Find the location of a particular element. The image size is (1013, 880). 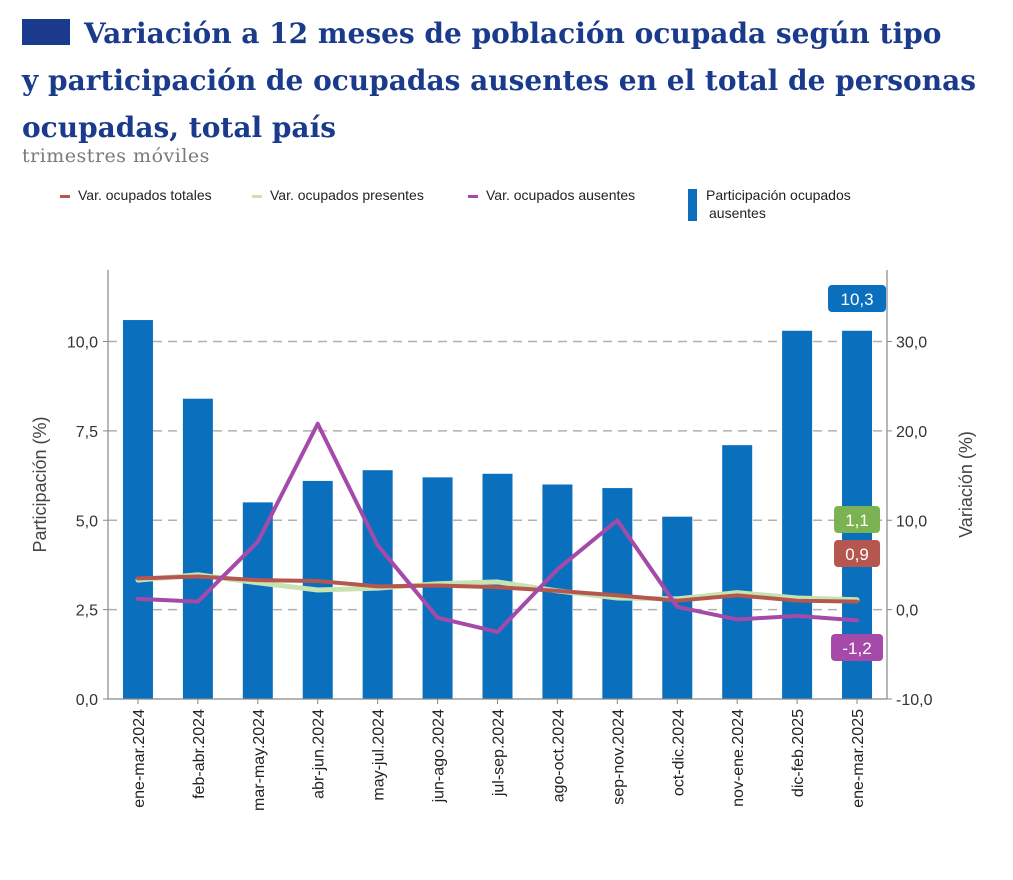

x-tick-label: ago-oct.2024 is located at coordinates (558, 756).